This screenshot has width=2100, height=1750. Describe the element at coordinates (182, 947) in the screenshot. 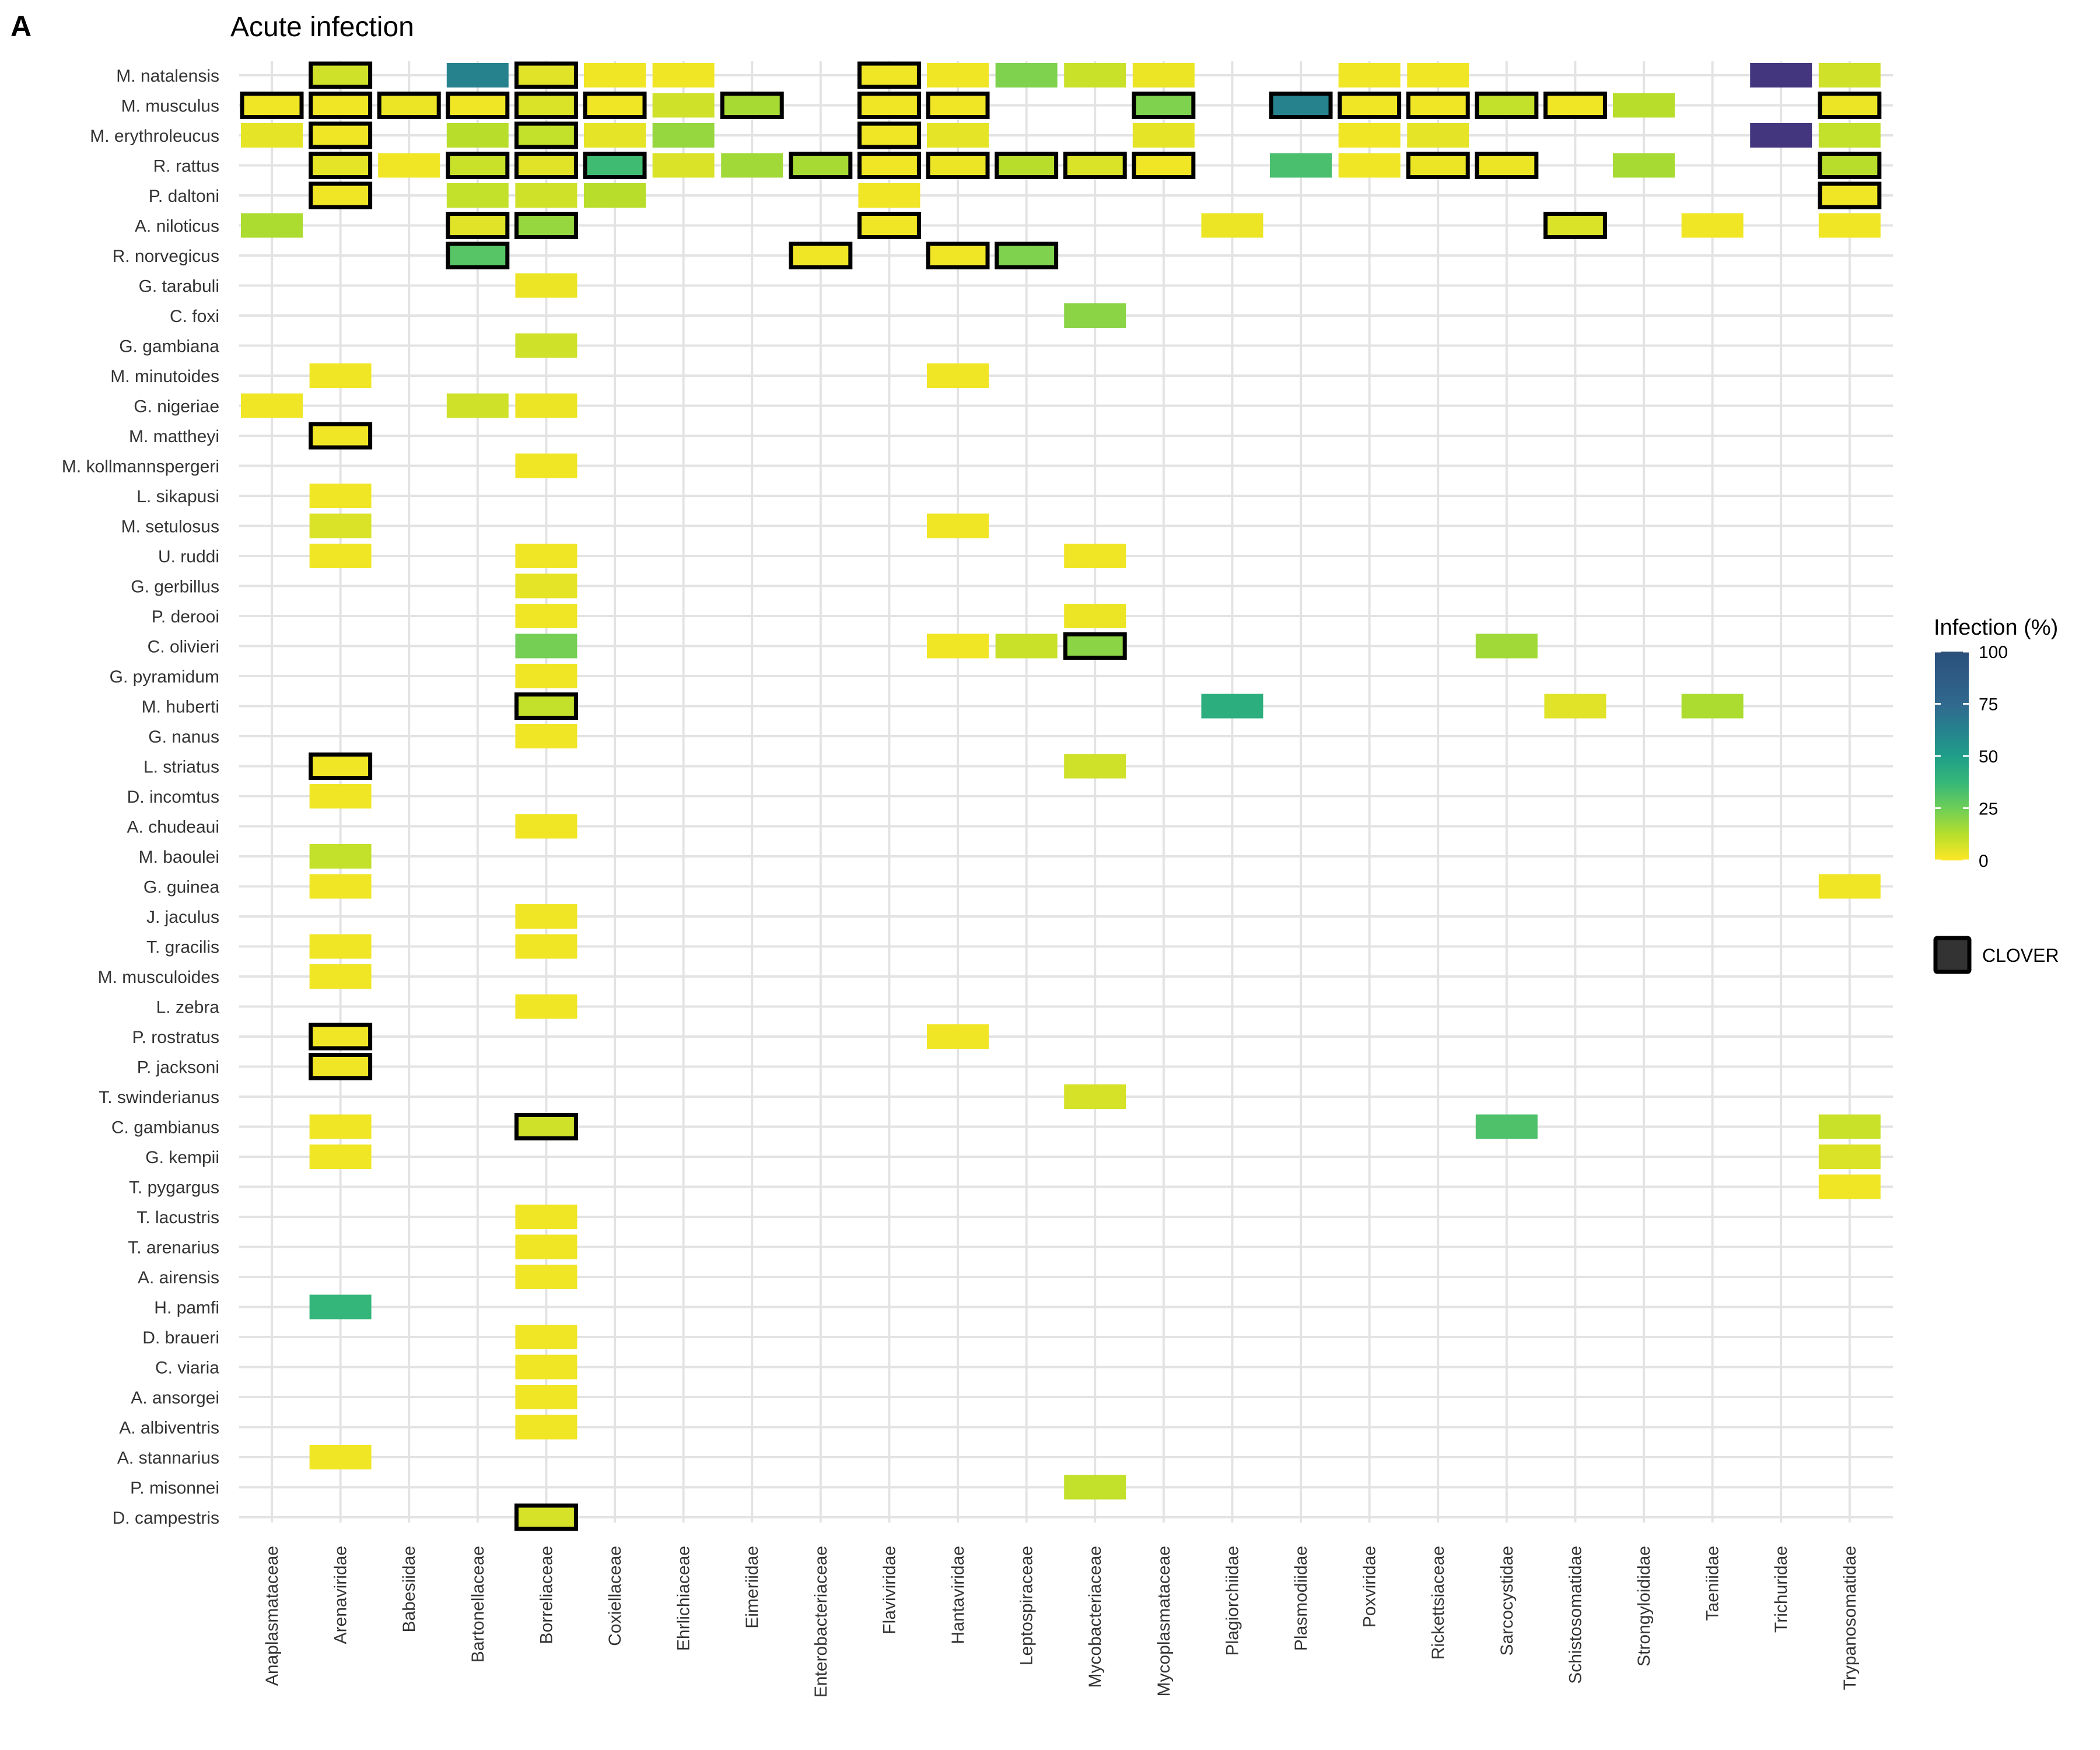

I see `y-tick-label: T. gracilis` at that location.